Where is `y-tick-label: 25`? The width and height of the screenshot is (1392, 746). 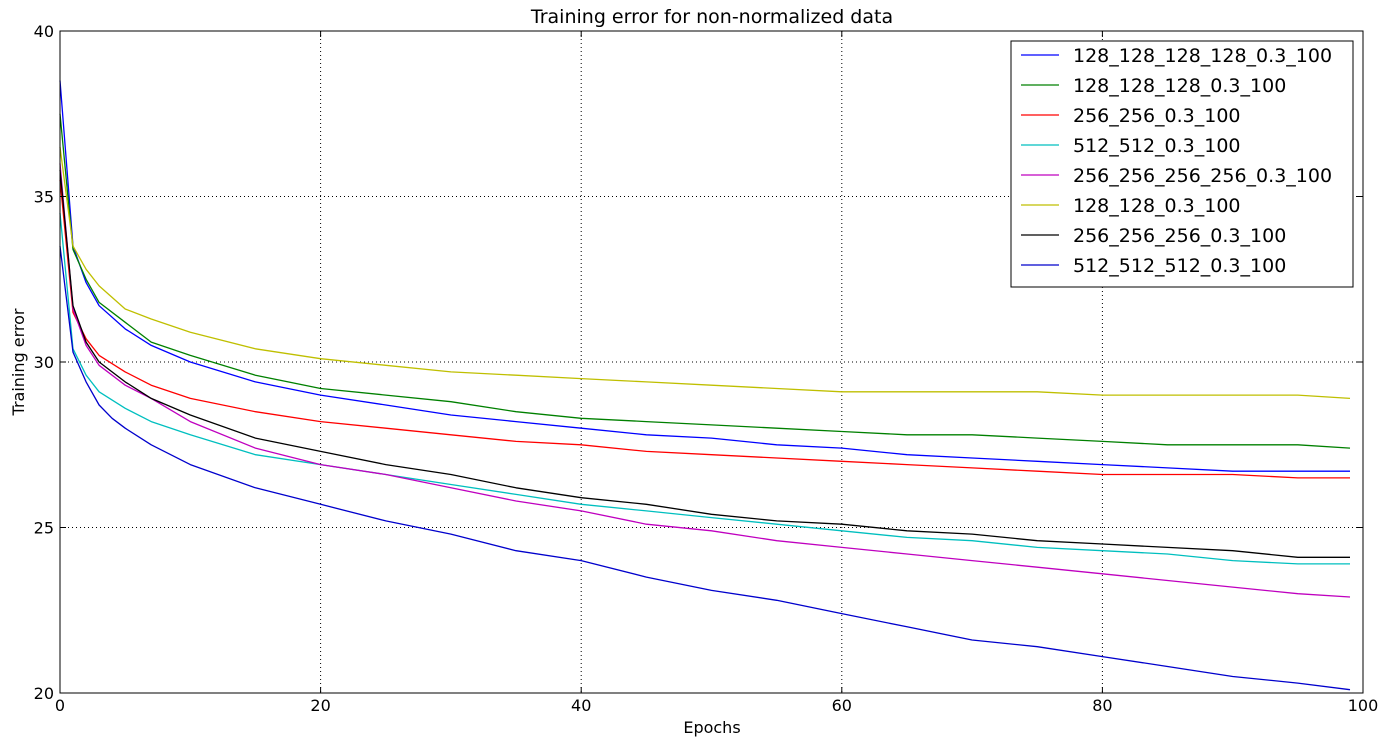 y-tick-label: 25 is located at coordinates (44, 528).